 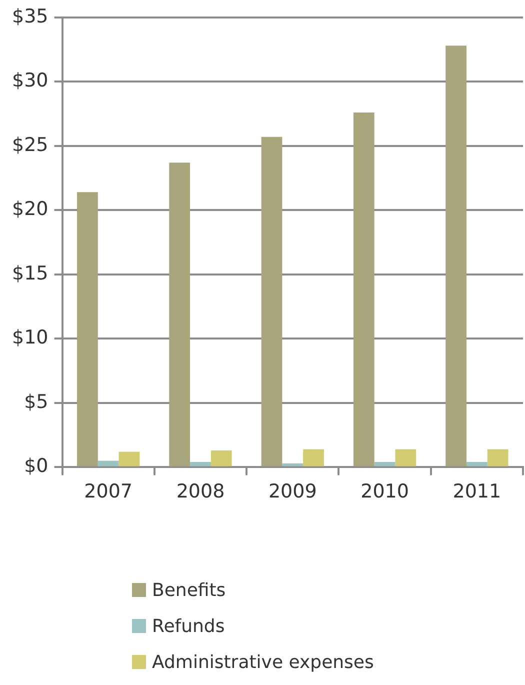 I want to click on y-tick-label: $35, so click(x=30, y=16).